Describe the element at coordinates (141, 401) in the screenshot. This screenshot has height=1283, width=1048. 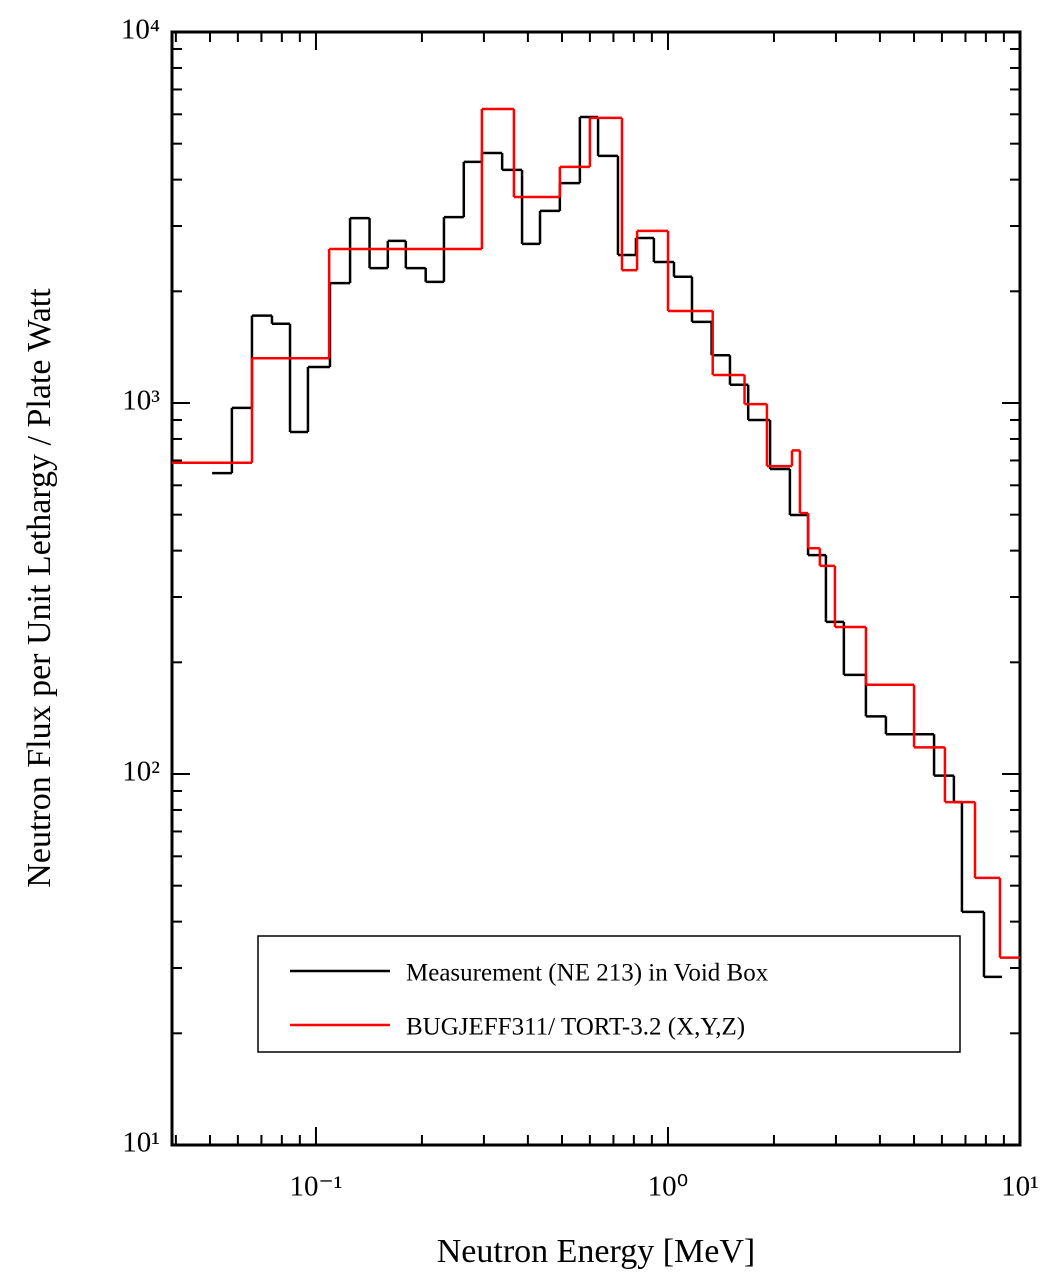
I see `y-tick-label: 10³` at that location.